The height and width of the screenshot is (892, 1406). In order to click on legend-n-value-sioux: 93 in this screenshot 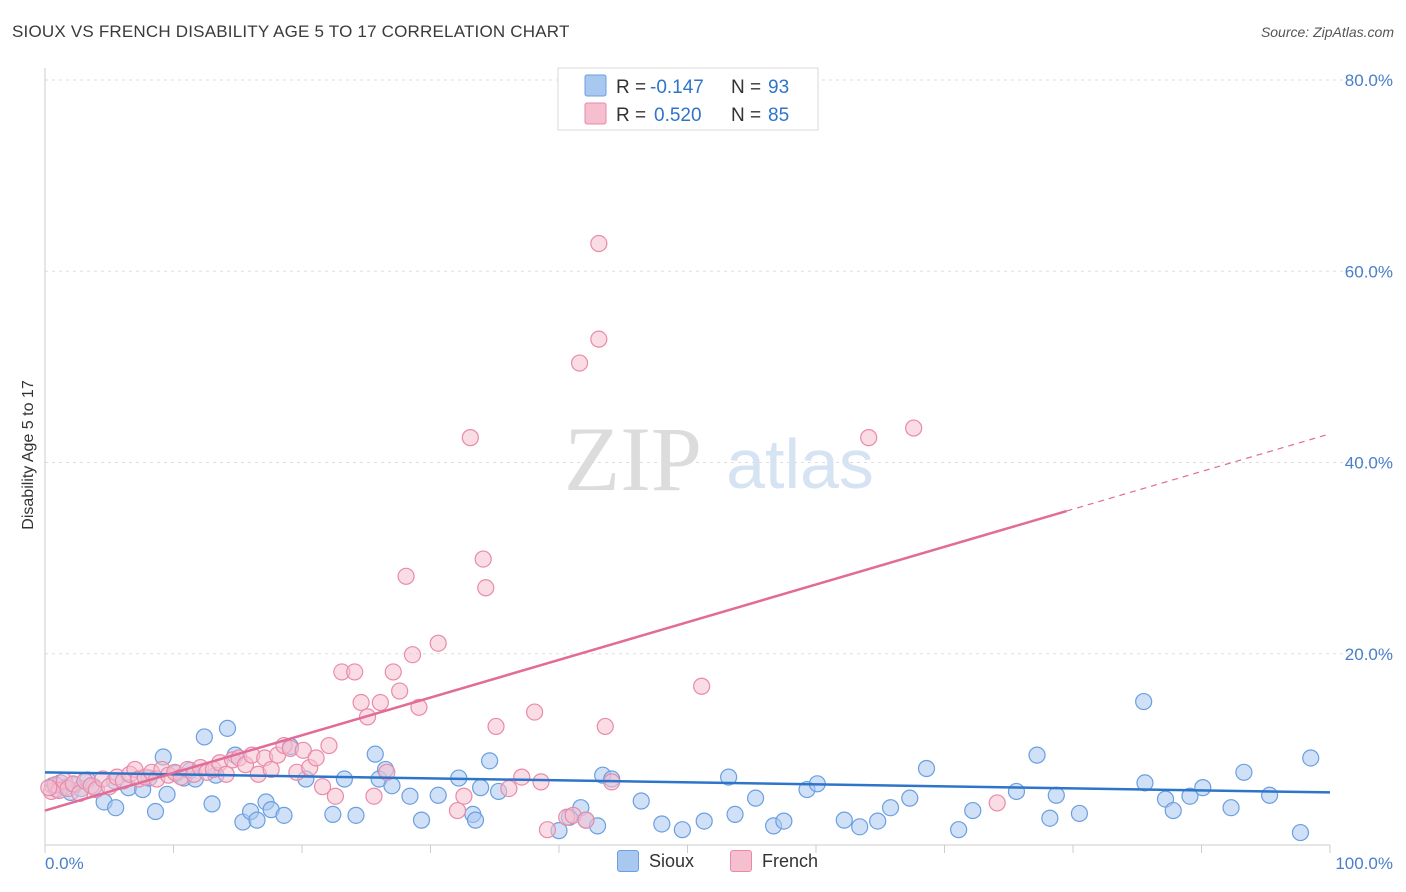, I will do `click(778, 87)`.